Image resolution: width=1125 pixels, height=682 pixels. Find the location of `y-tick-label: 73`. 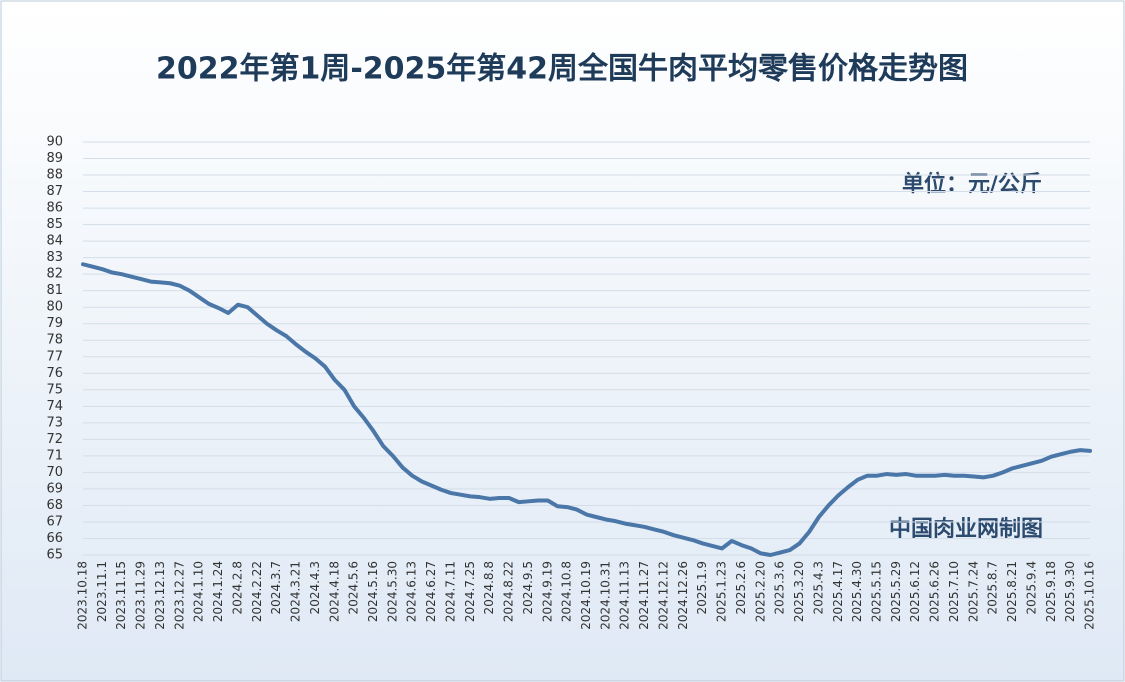

y-tick-label: 73 is located at coordinates (54, 422).